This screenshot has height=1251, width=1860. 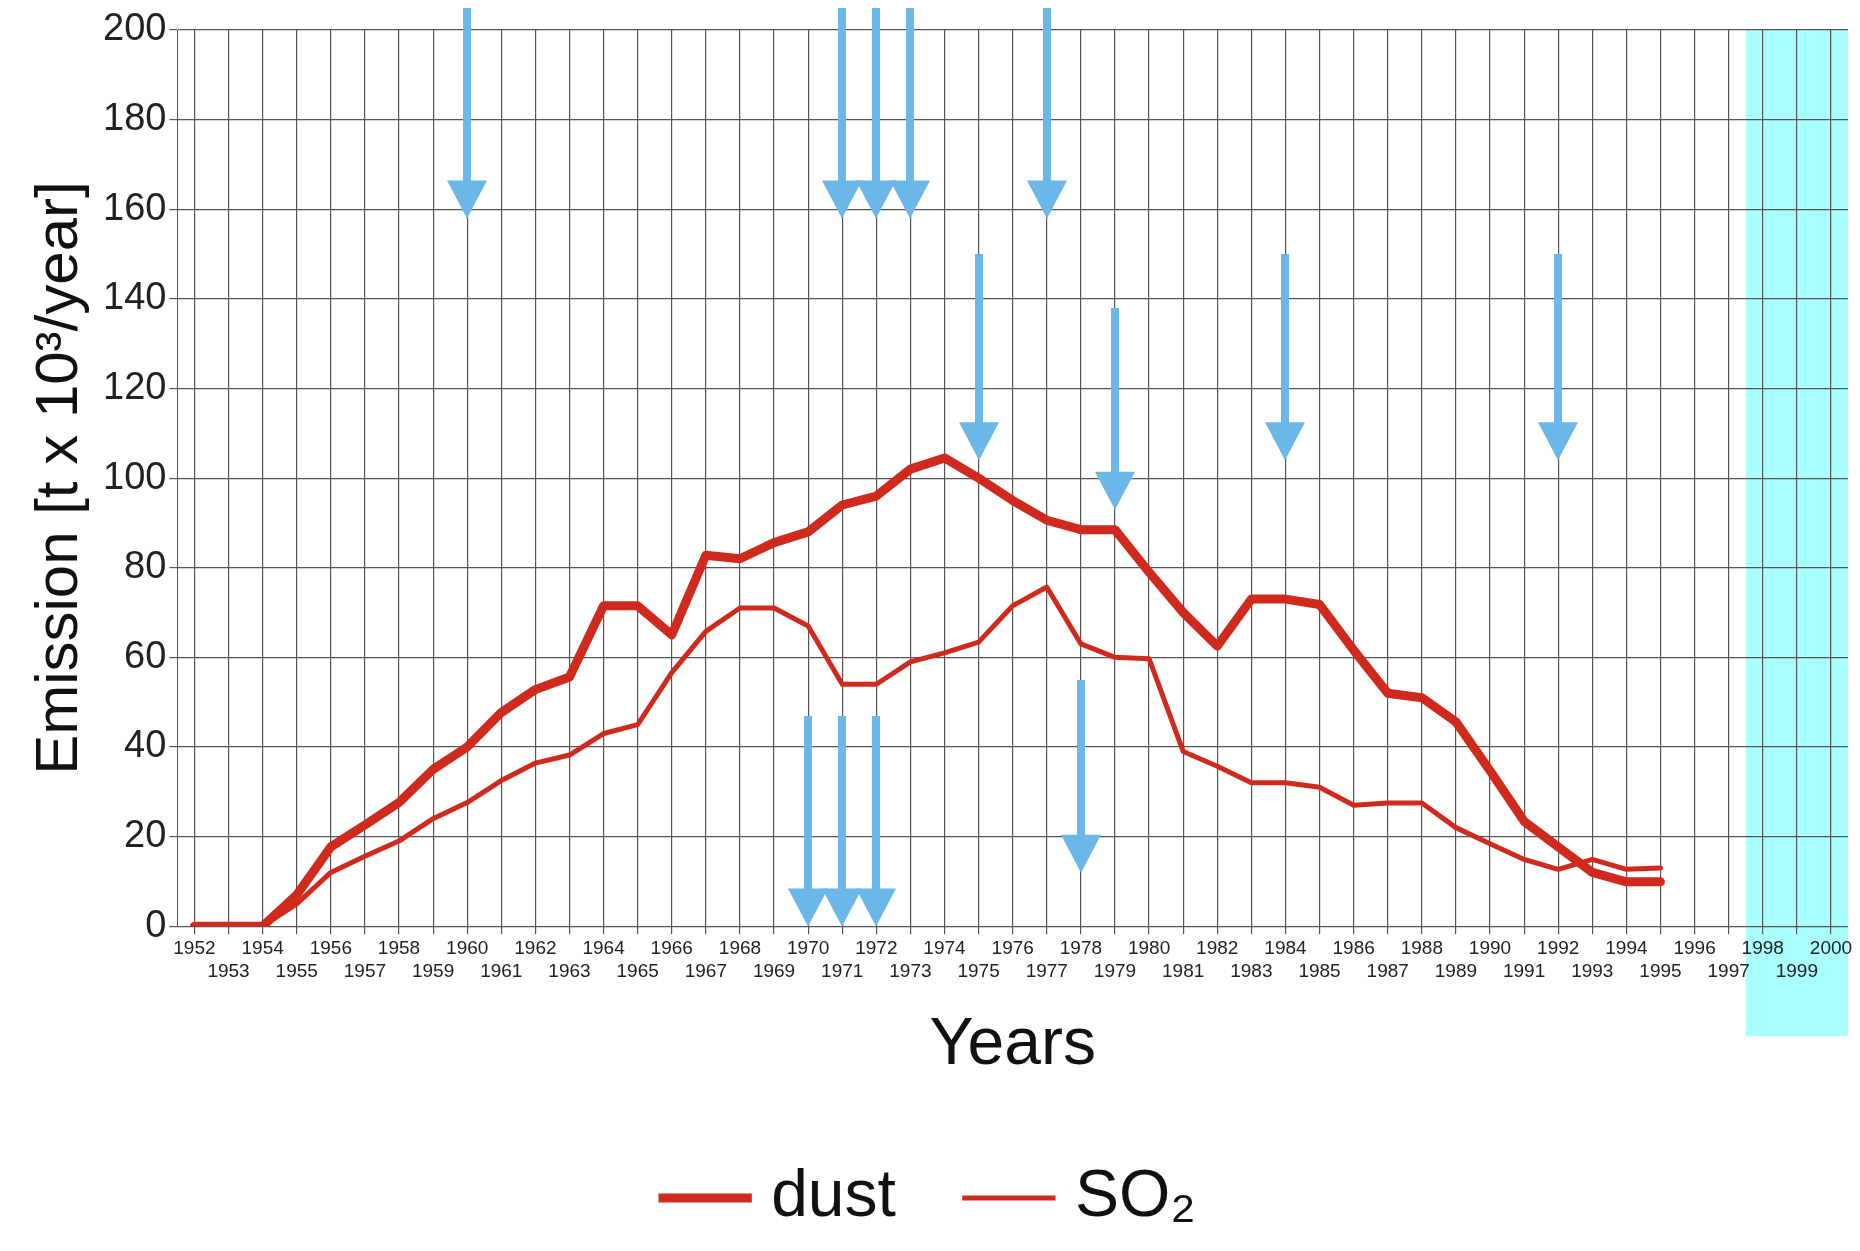 What do you see at coordinates (467, 947) in the screenshot?
I see `x-tick-label: 1960` at bounding box center [467, 947].